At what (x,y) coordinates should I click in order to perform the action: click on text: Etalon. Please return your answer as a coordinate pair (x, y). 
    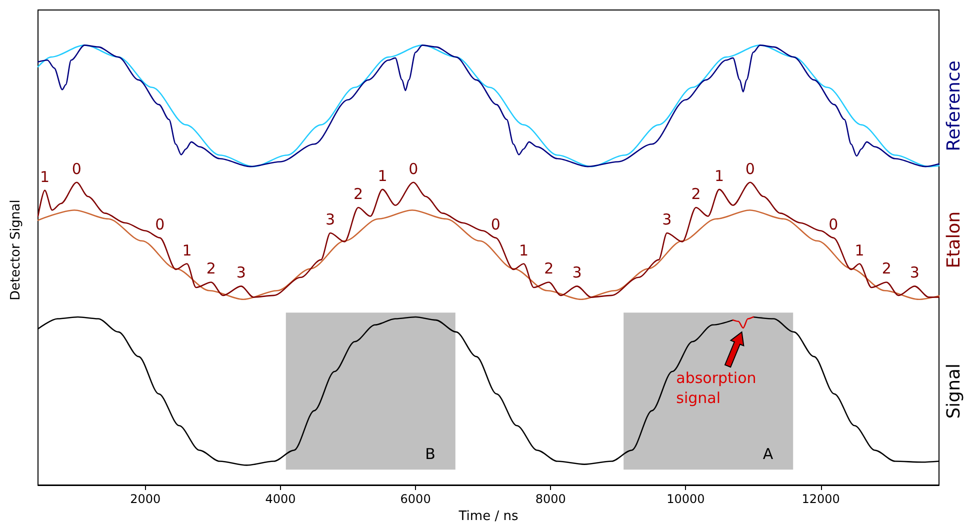
    Looking at the image, I should click on (954, 239).